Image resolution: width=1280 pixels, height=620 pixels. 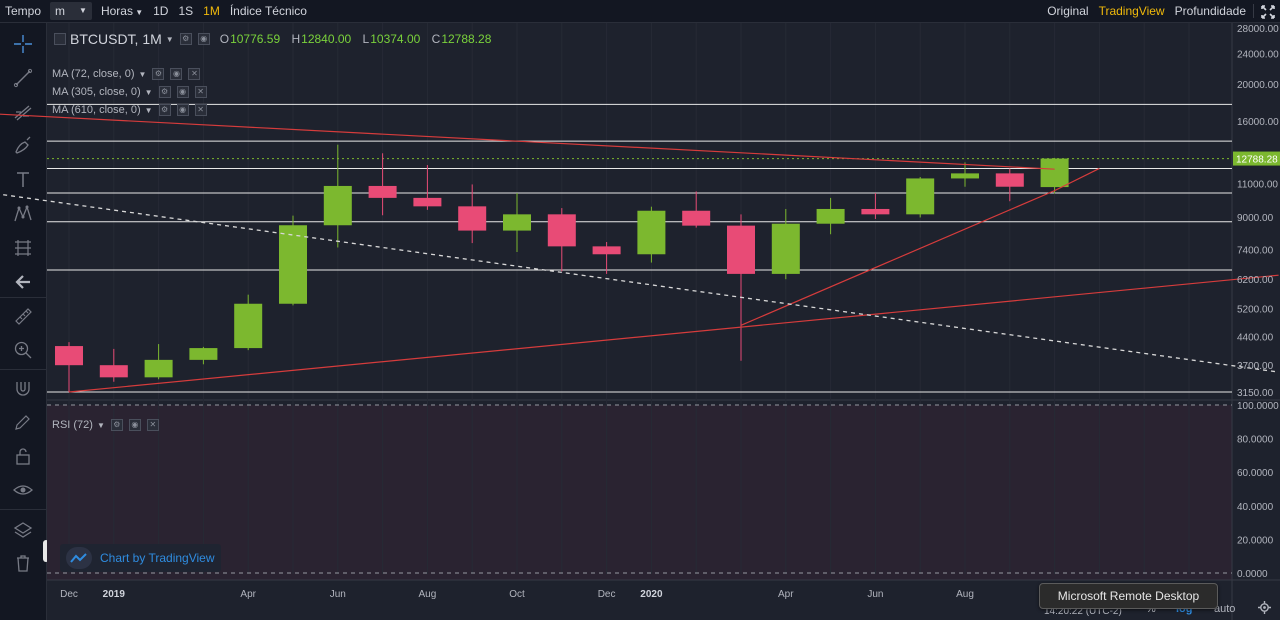 What do you see at coordinates (428, 594) in the screenshot?
I see `time-tick-label: Aug` at bounding box center [428, 594].